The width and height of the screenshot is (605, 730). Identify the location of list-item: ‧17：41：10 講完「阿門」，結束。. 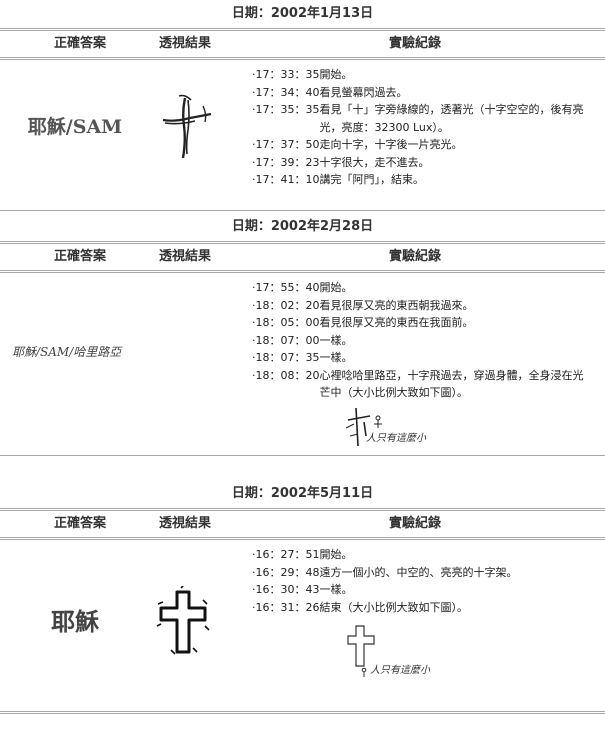
(338, 179).